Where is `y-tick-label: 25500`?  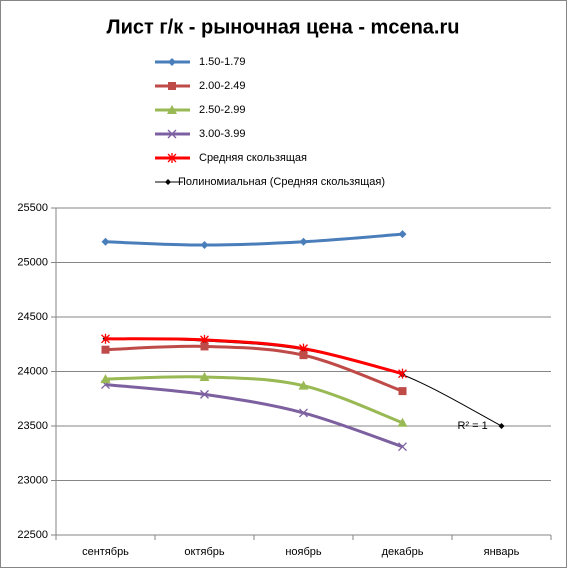 y-tick-label: 25500 is located at coordinates (32, 208).